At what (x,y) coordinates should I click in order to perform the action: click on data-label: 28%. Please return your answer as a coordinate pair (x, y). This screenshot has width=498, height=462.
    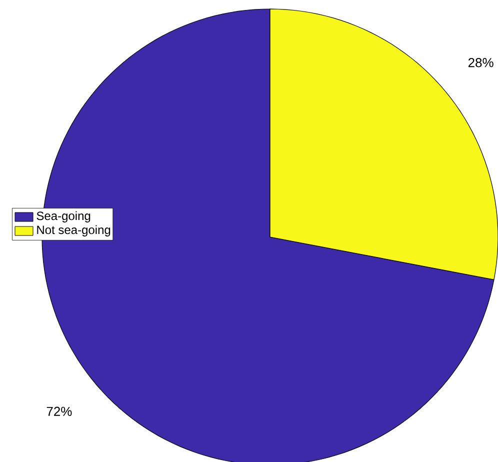
    Looking at the image, I should click on (481, 63).